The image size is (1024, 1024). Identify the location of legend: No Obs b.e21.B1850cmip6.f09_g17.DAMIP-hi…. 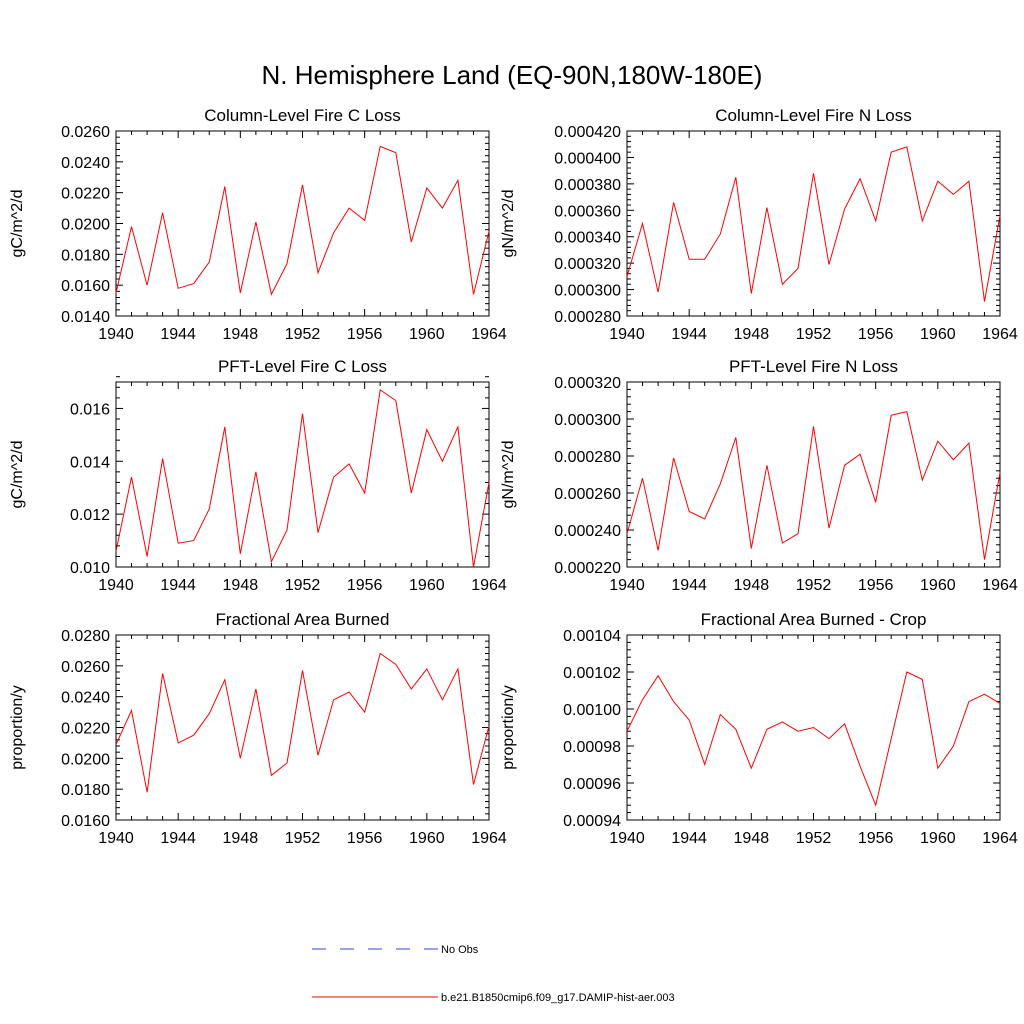
(493, 974).